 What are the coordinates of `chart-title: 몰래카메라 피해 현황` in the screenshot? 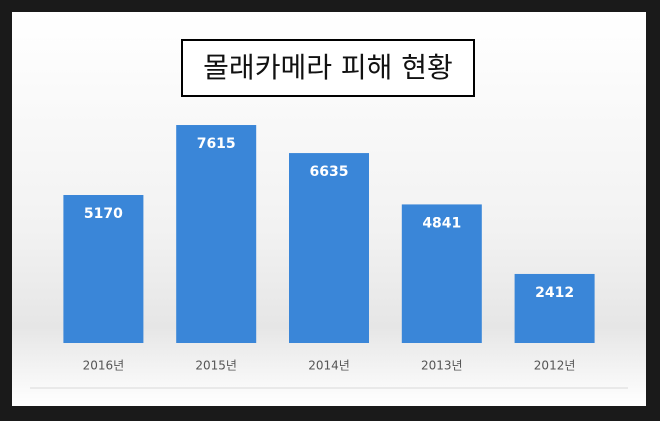 It's located at (328, 67).